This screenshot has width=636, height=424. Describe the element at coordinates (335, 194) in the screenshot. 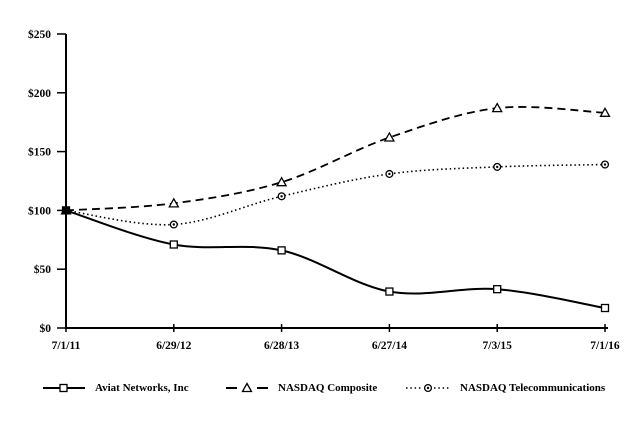

I see `series-line-dotted` at that location.